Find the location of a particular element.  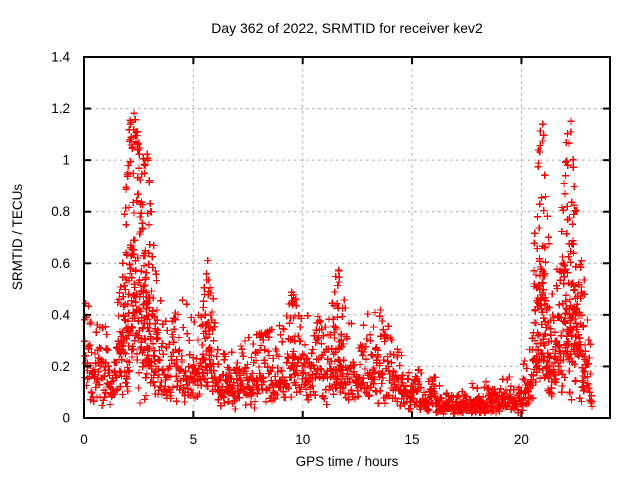

x-tick-label: 15 is located at coordinates (412, 439).